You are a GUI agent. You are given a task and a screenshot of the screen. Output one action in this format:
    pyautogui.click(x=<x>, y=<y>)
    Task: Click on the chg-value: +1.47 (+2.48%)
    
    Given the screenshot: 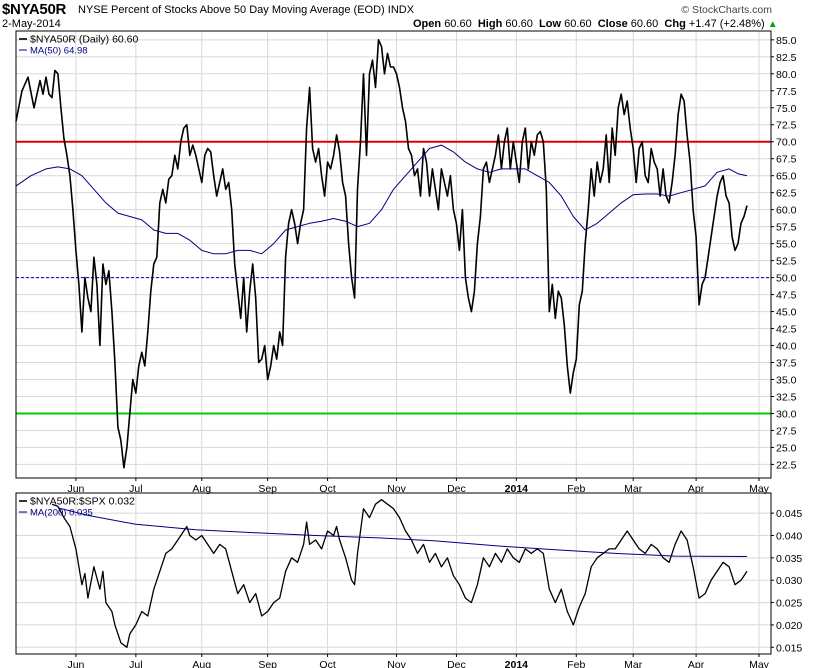 What is the action you would take?
    pyautogui.click(x=726, y=24)
    